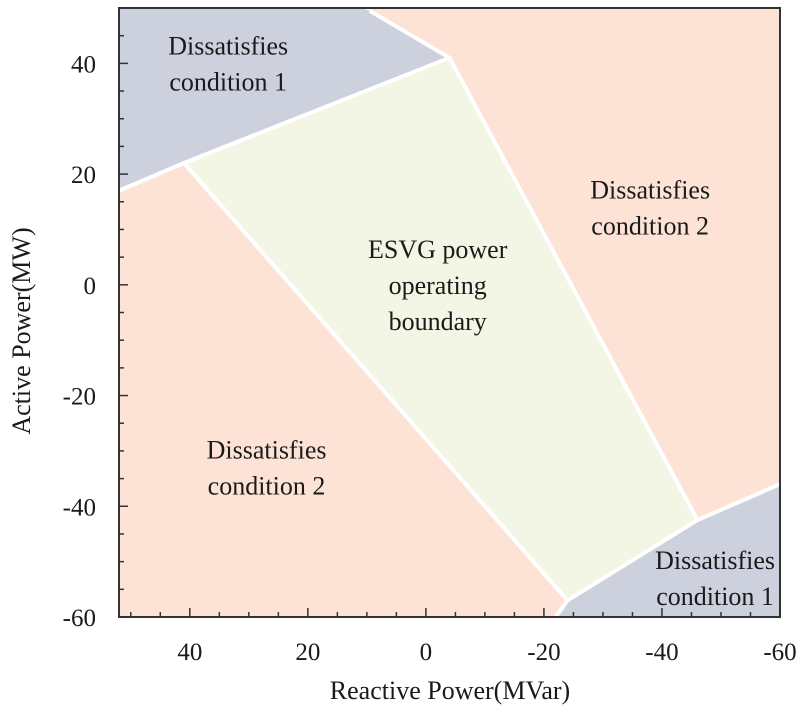 Image resolution: width=805 pixels, height=712 pixels. Describe the element at coordinates (79, 507) in the screenshot. I see `y-tick-label: -40` at that location.